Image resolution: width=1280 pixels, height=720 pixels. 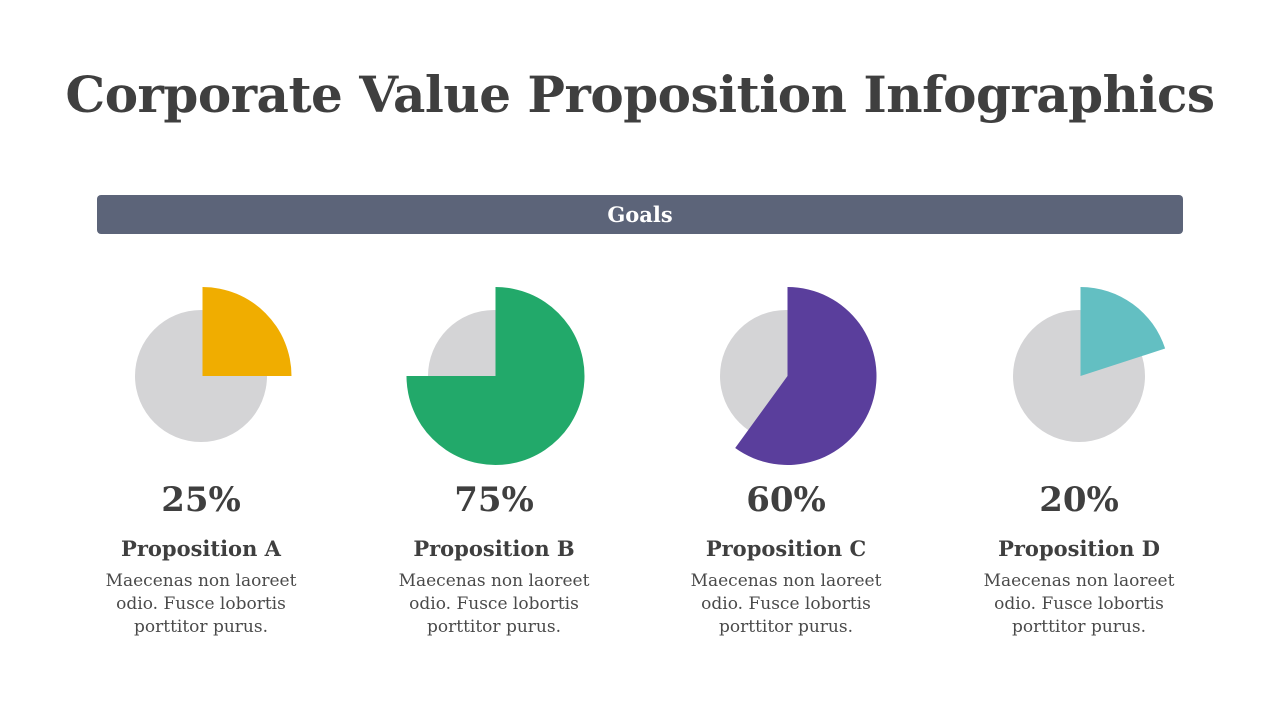 What do you see at coordinates (1079, 548) in the screenshot?
I see `proposition-title: Proposition D` at bounding box center [1079, 548].